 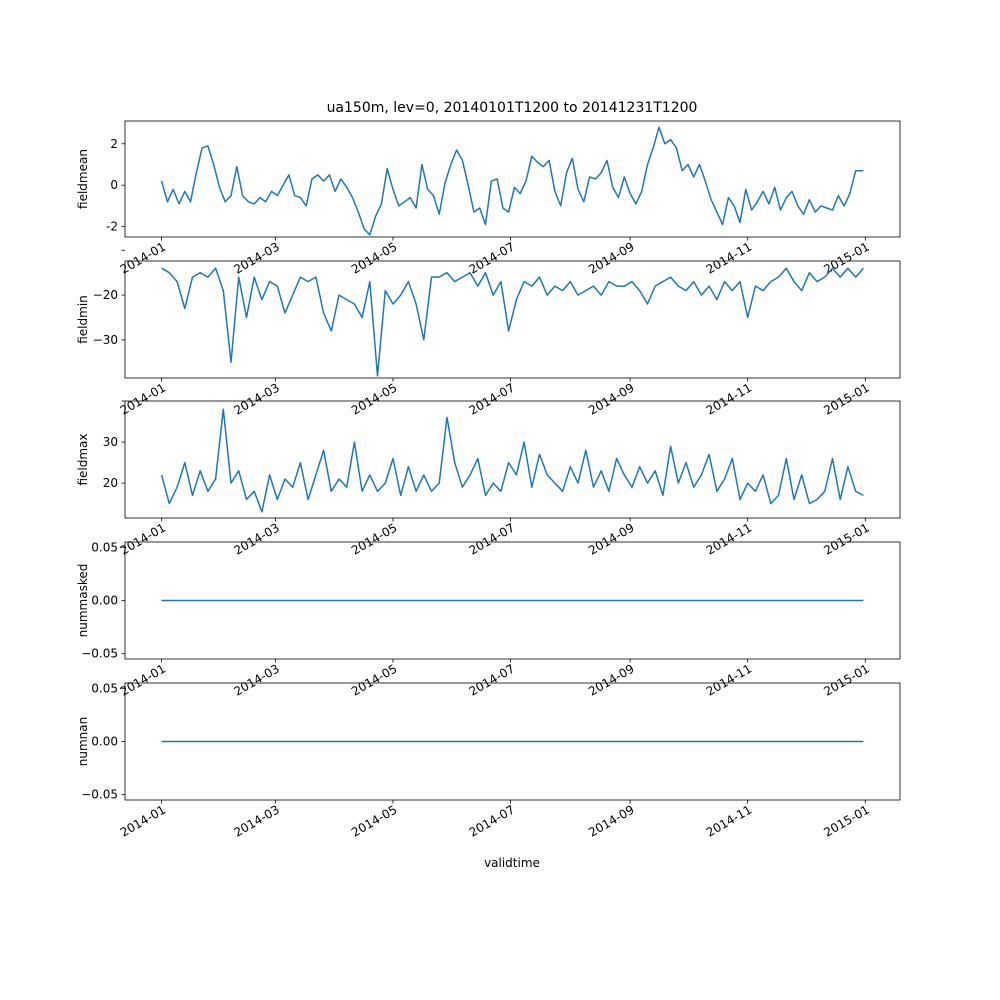 I want to click on y-tick-label: −30, so click(x=105, y=340).